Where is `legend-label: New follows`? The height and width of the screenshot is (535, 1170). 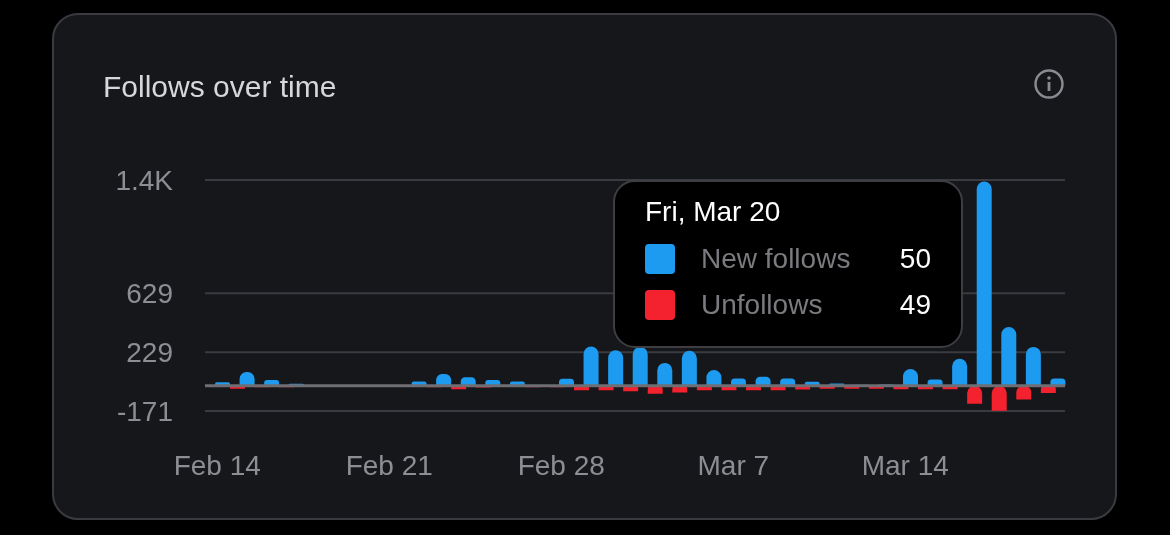 legend-label: New follows is located at coordinates (776, 259).